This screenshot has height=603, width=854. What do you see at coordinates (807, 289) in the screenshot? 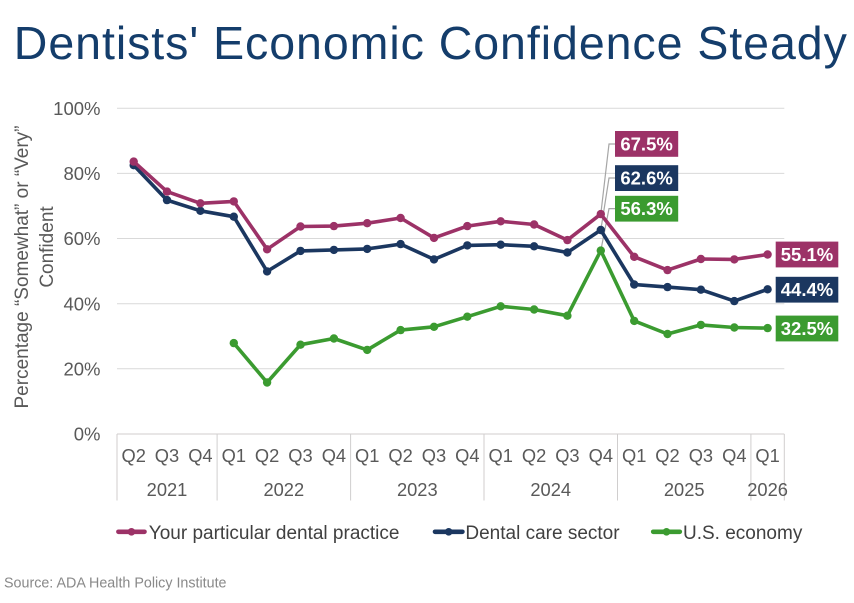
I see `svg-text: 44.4%` at bounding box center [807, 289].